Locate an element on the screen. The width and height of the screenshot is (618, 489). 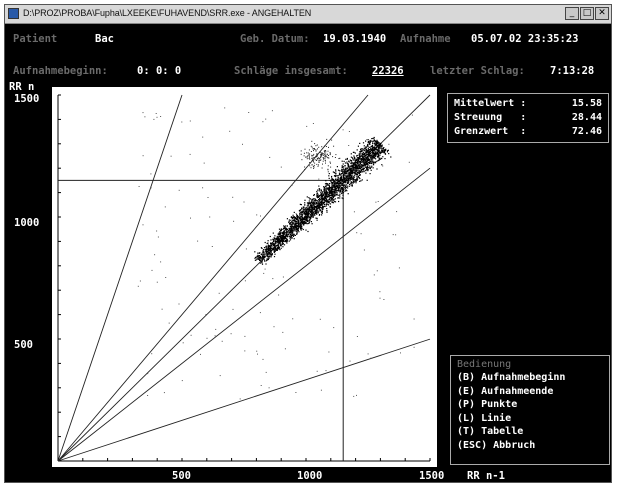
menu-item-recording-end: (E) Aufnahmeende is located at coordinates (530, 392).